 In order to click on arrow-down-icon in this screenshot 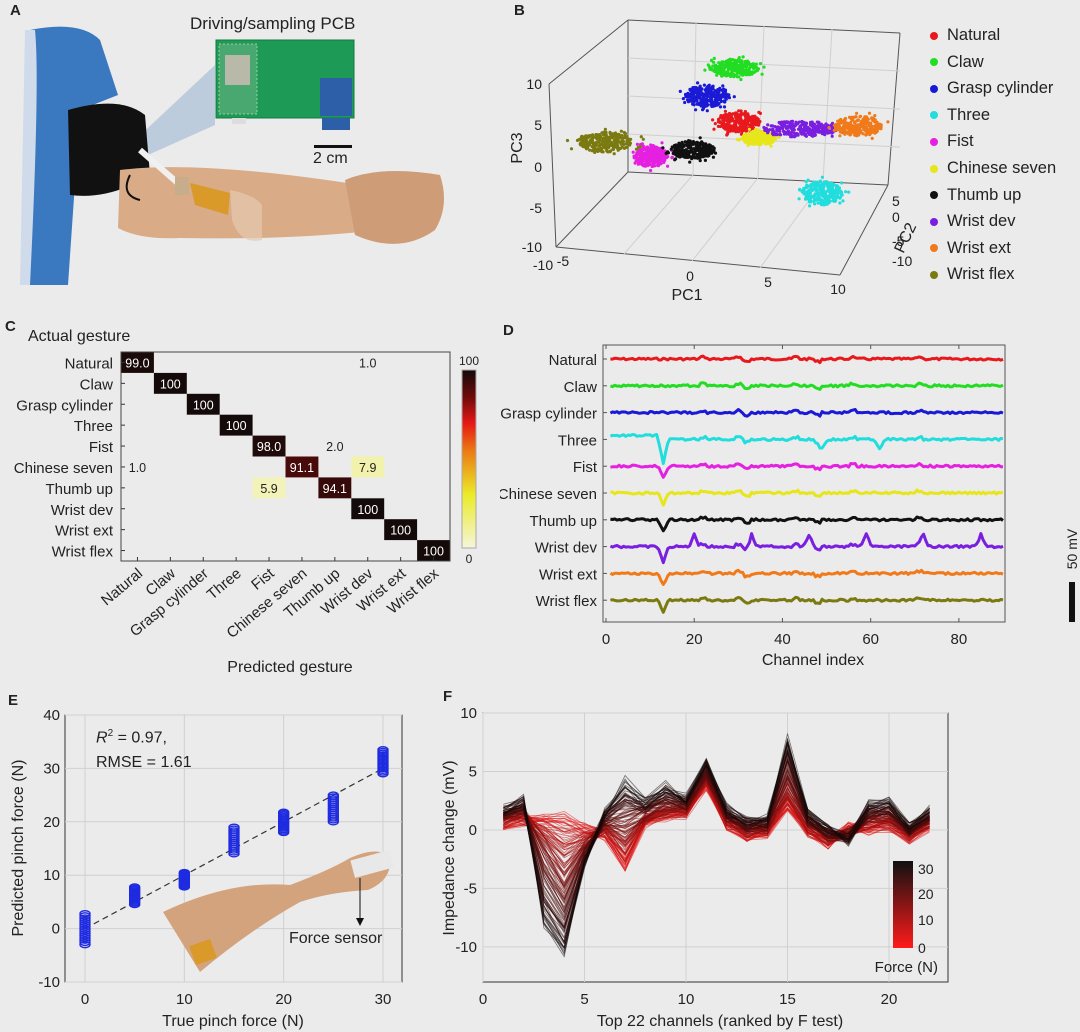, I will do `click(360, 922)`.